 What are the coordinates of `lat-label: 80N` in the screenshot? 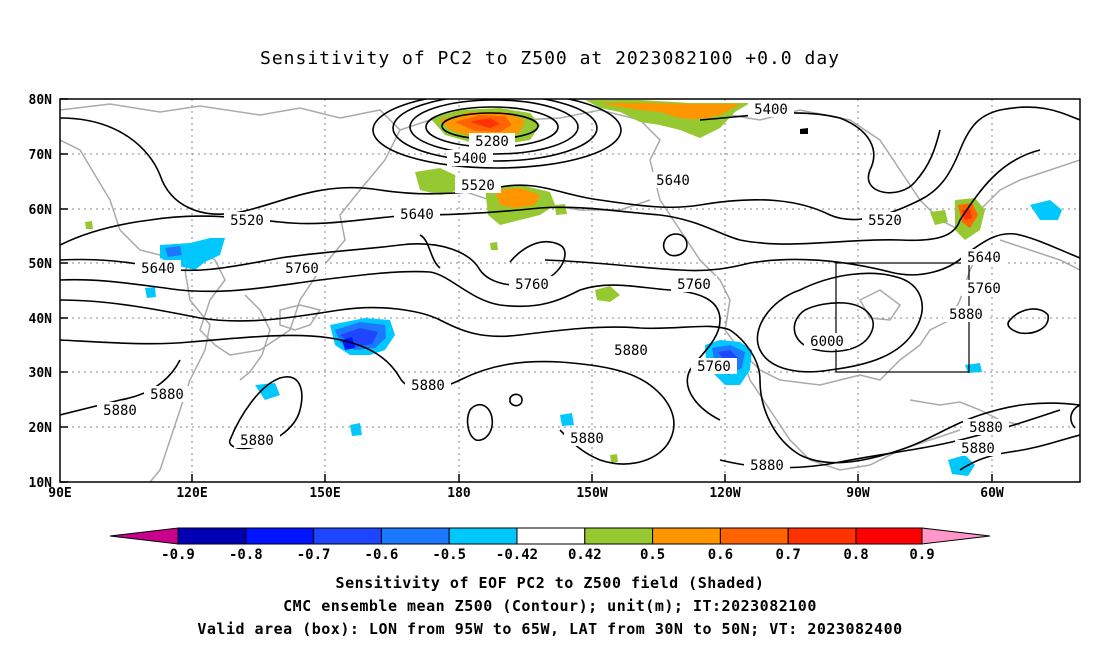 It's located at (41, 100).